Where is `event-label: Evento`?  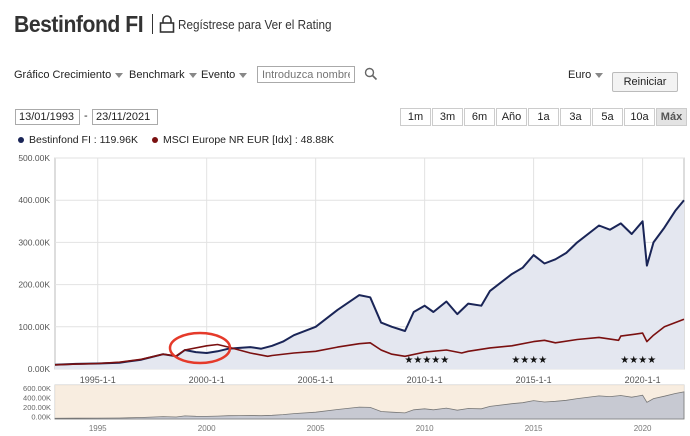
event-label: Evento is located at coordinates (218, 75).